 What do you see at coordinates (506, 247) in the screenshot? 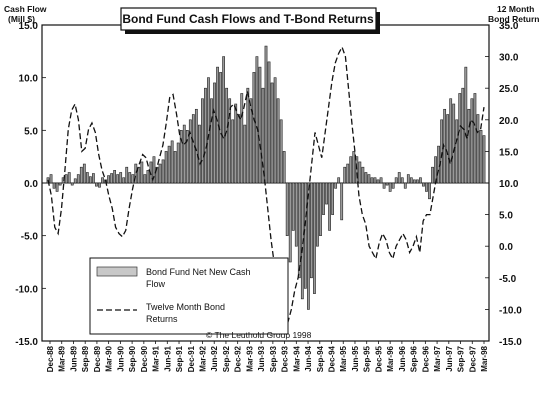
I see `right-tick-label: 0.0` at bounding box center [506, 247].